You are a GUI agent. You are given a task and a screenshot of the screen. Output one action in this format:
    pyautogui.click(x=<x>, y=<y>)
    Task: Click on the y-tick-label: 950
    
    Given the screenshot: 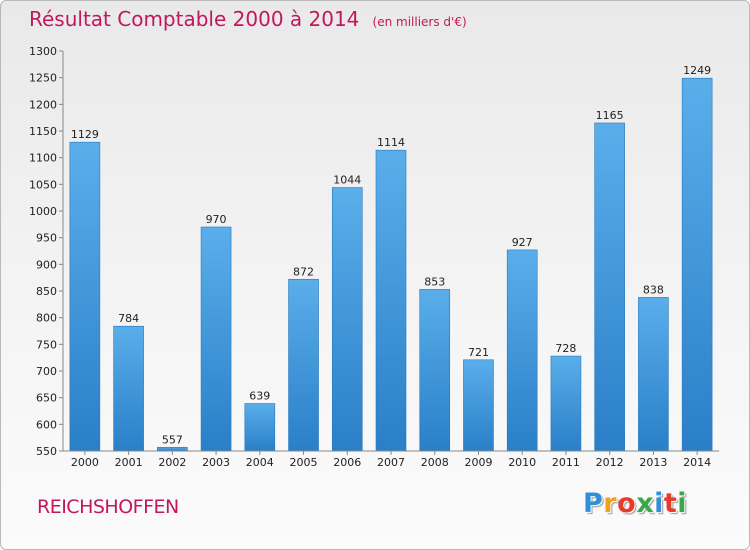 What is the action you would take?
    pyautogui.click(x=46, y=238)
    